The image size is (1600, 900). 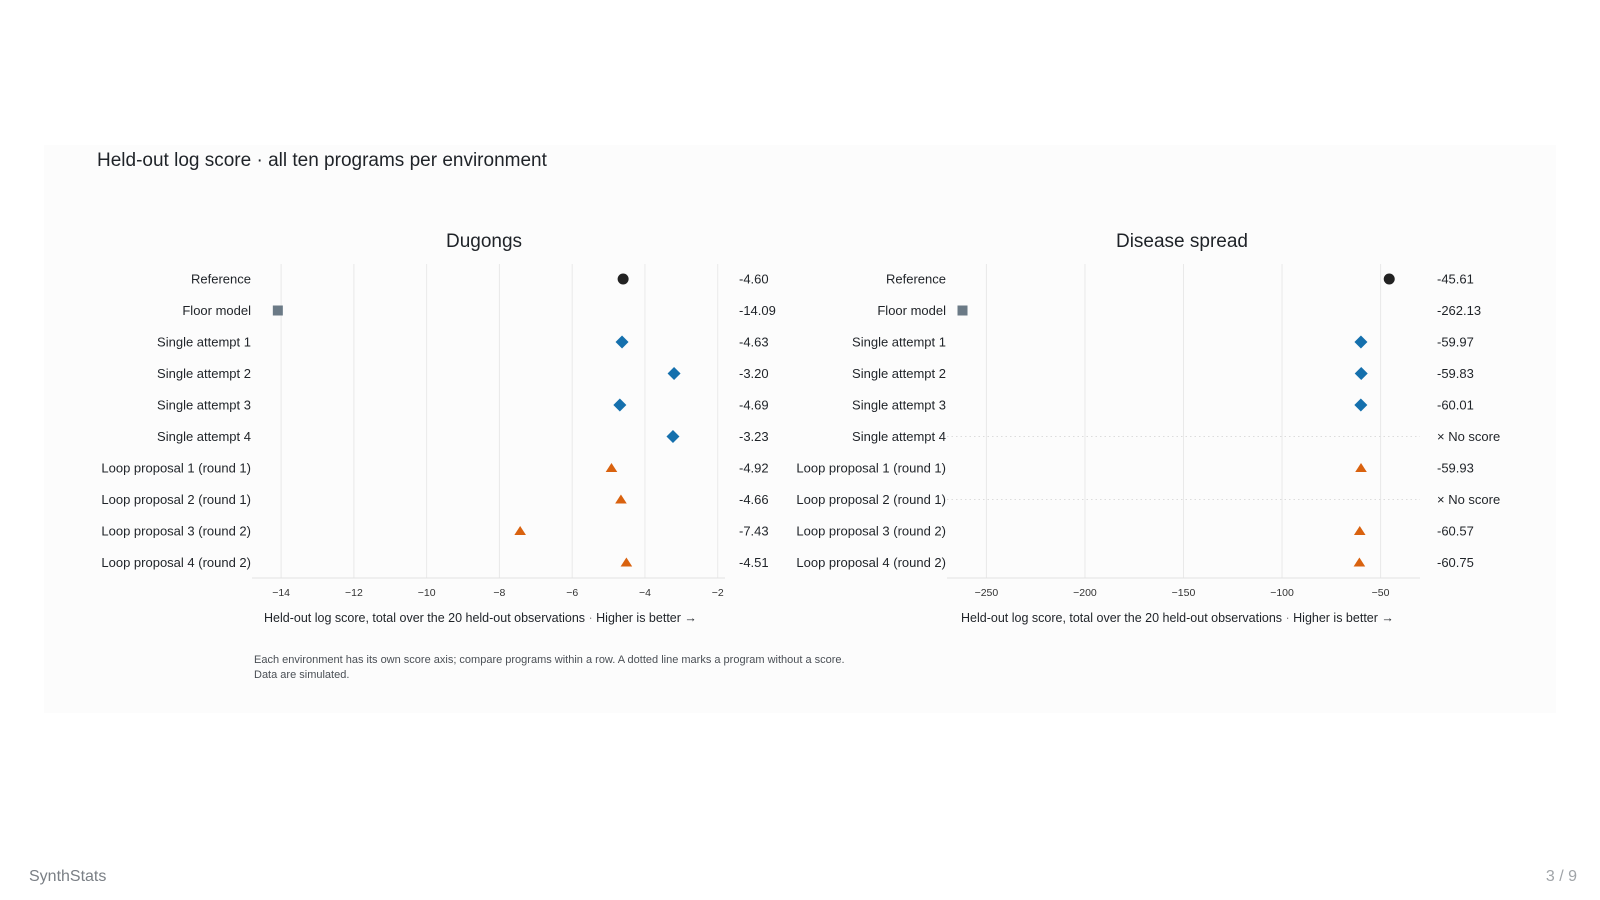 What do you see at coordinates (204, 342) in the screenshot?
I see `row-label-0-2: Single attempt 1` at bounding box center [204, 342].